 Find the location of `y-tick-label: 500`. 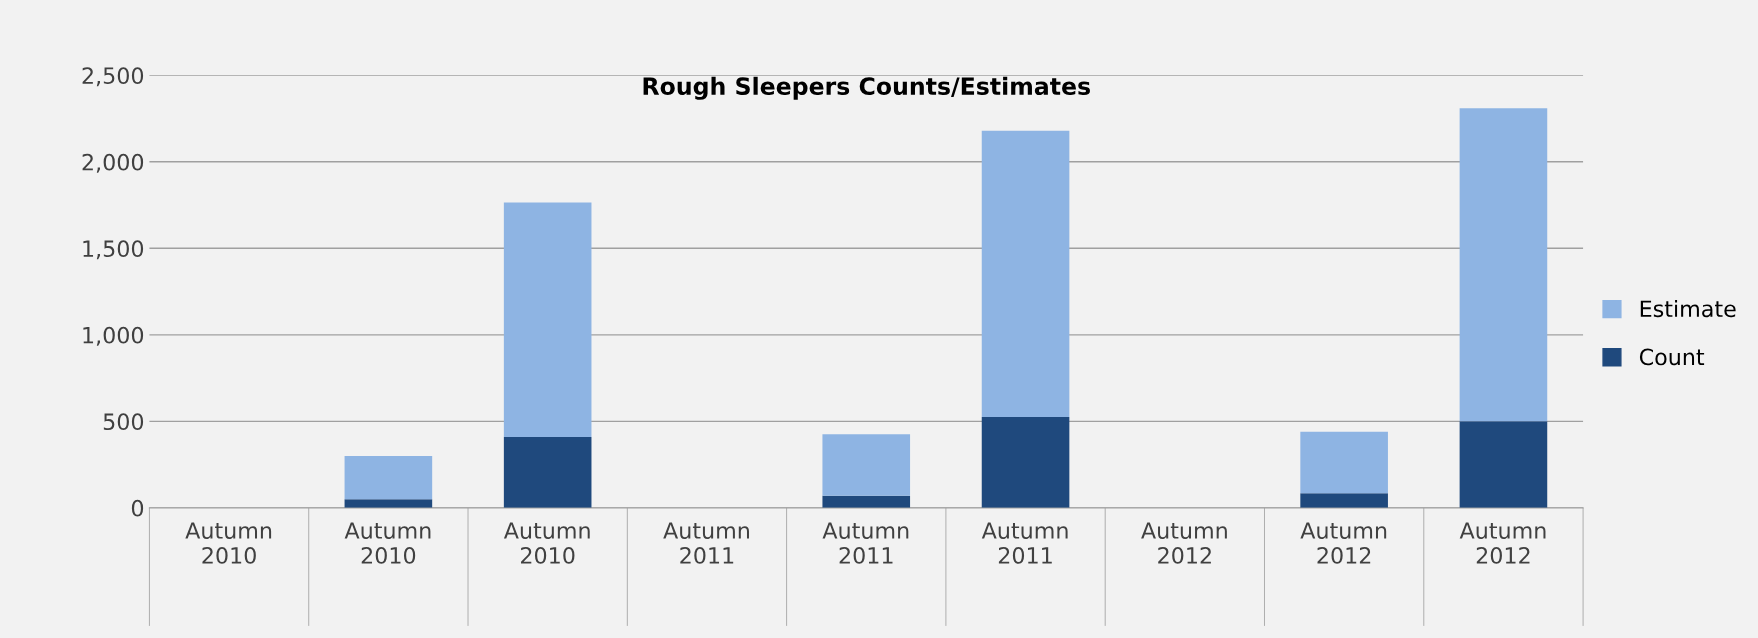

y-tick-label: 500 is located at coordinates (123, 422).